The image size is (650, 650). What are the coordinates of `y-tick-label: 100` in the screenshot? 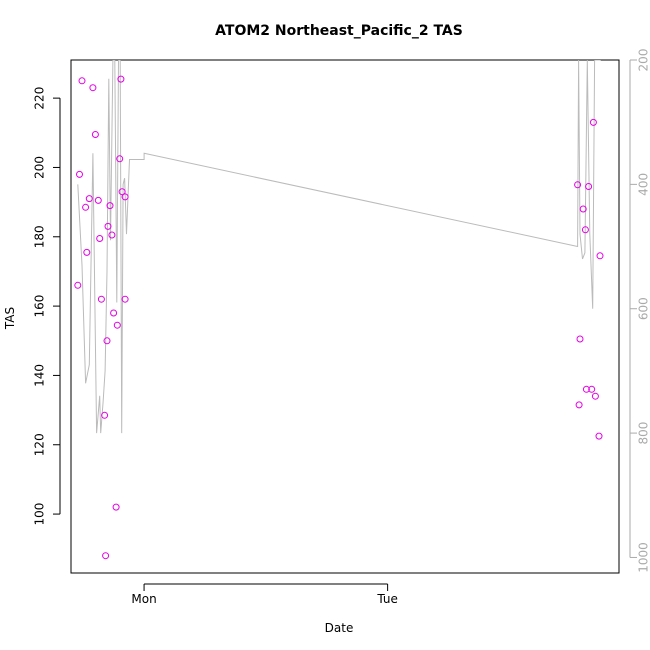 It's located at (40, 514).